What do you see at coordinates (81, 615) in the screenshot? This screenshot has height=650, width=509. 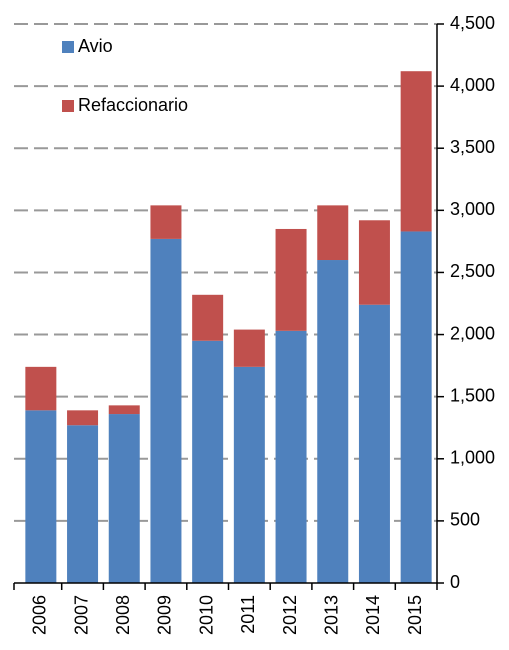 I see `x-tick-label: 2007` at bounding box center [81, 615].